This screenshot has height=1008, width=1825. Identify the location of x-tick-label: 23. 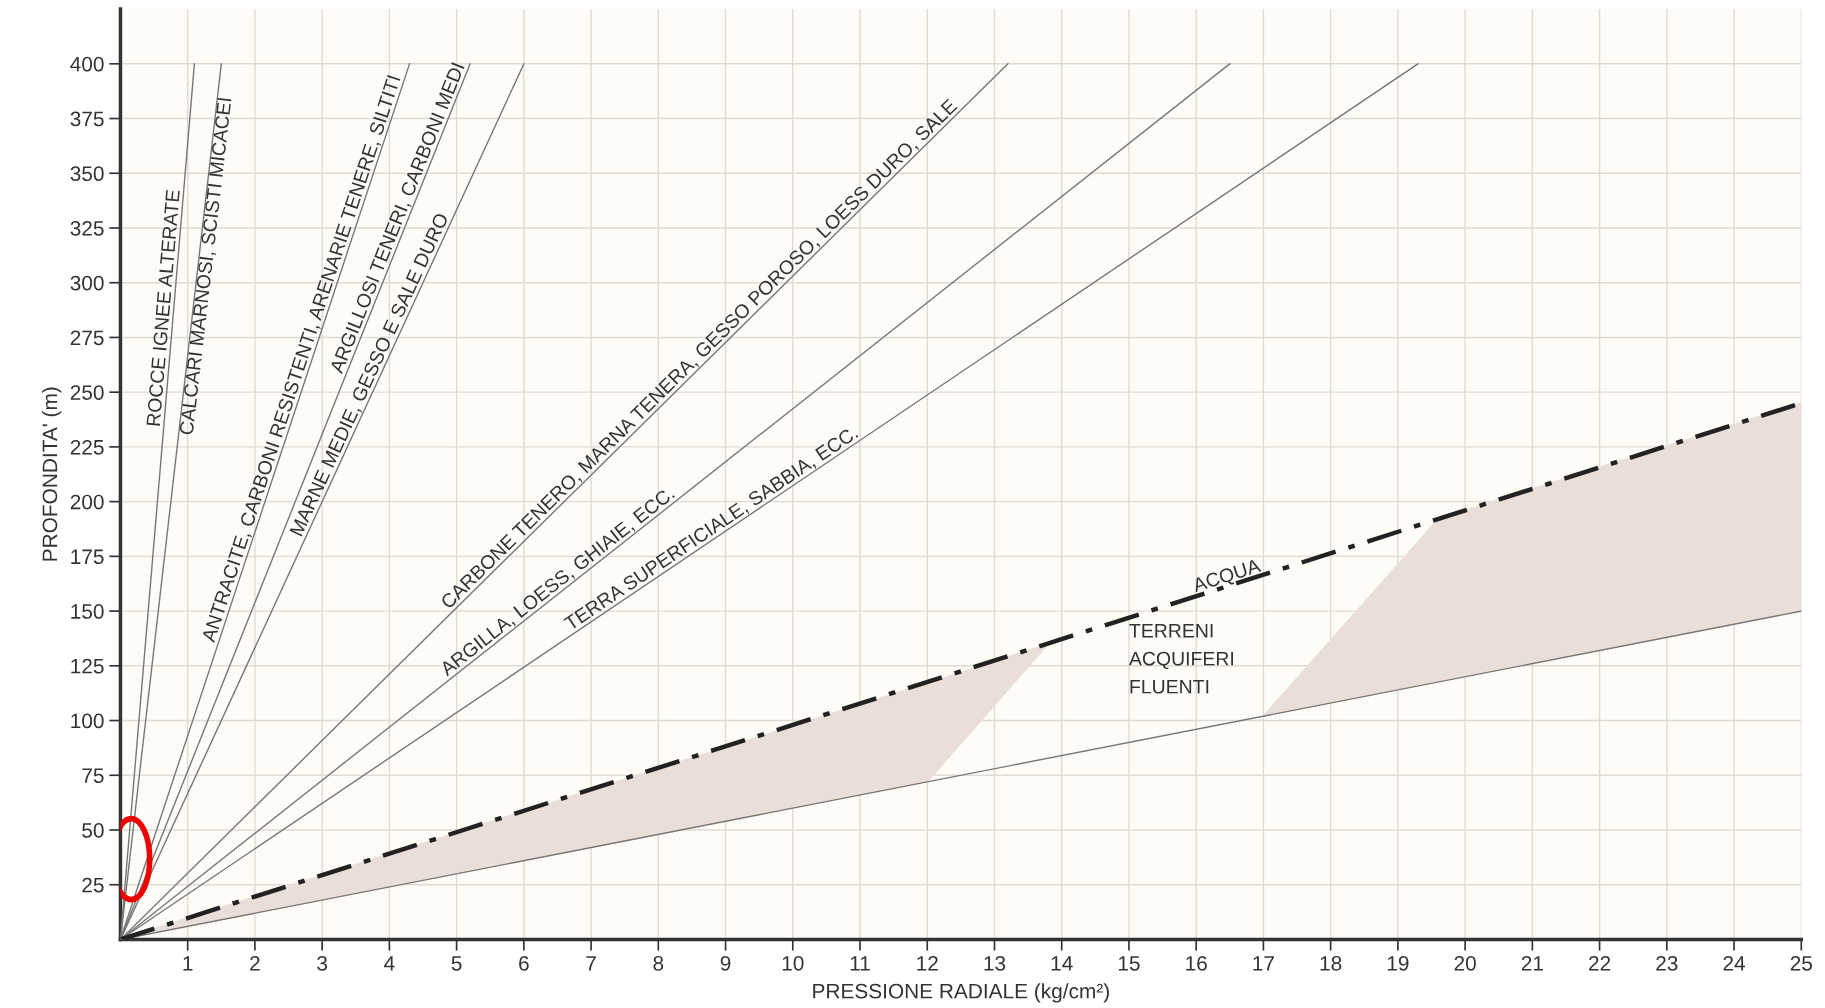
(1667, 963).